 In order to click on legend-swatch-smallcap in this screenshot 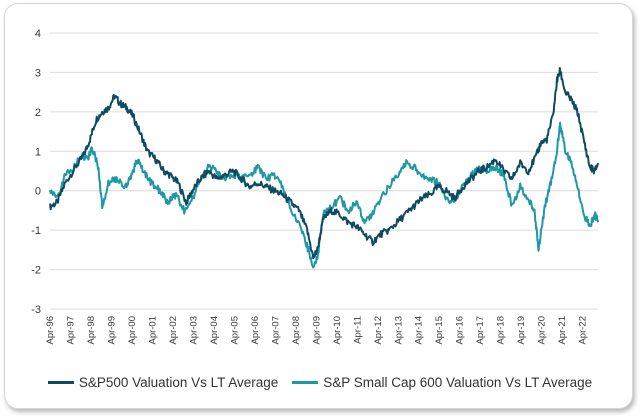, I will do `click(305, 382)`.